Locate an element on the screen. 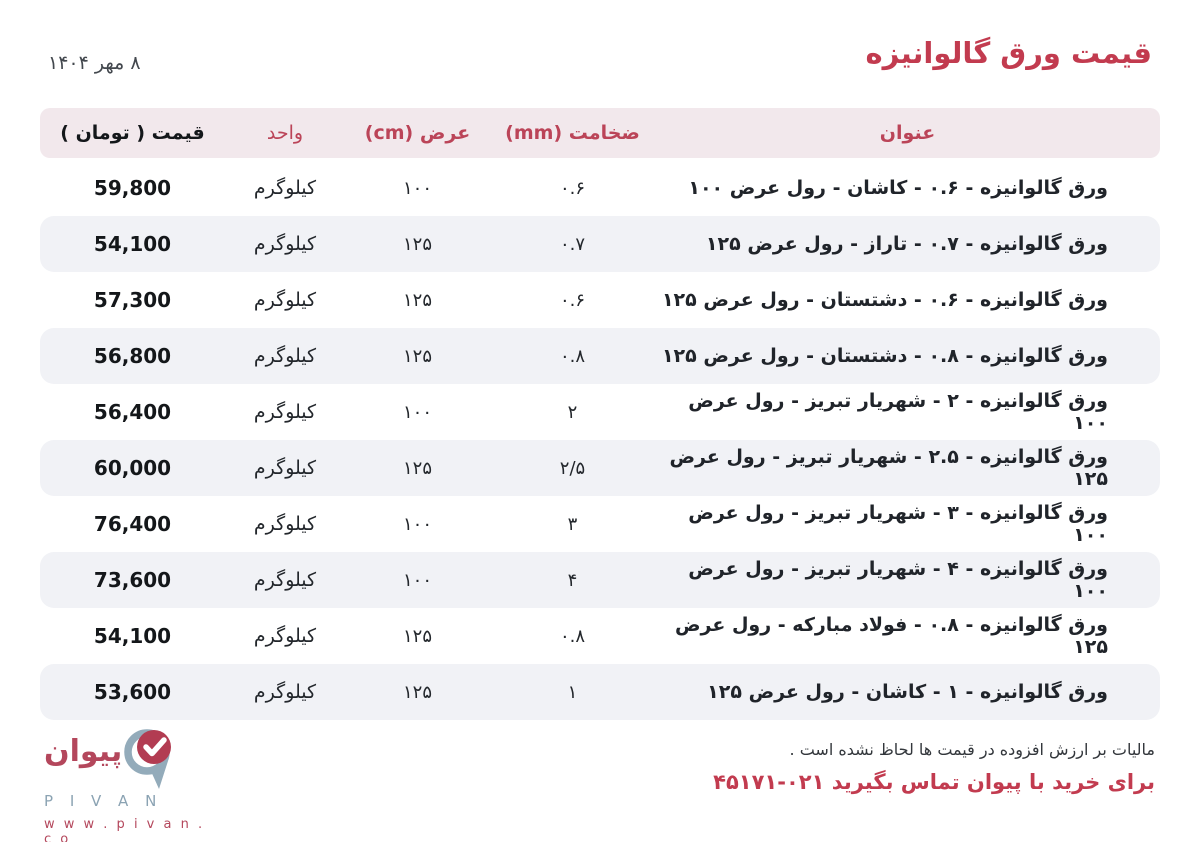 The height and width of the screenshot is (842, 1200). price-value: 76,400 is located at coordinates (132, 524).